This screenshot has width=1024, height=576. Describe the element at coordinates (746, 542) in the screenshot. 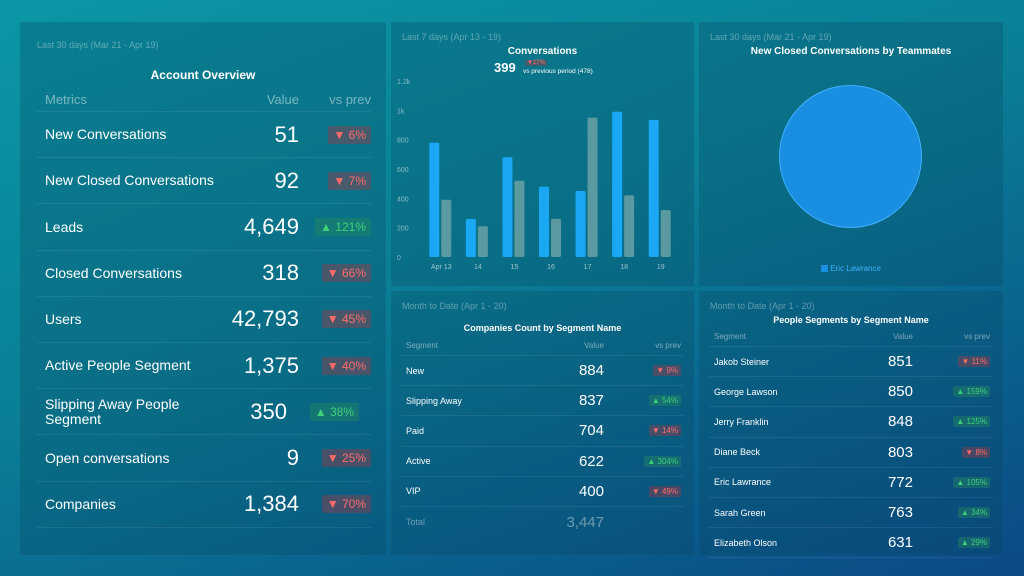

I see `segment-name: Elizabeth Olson` at that location.